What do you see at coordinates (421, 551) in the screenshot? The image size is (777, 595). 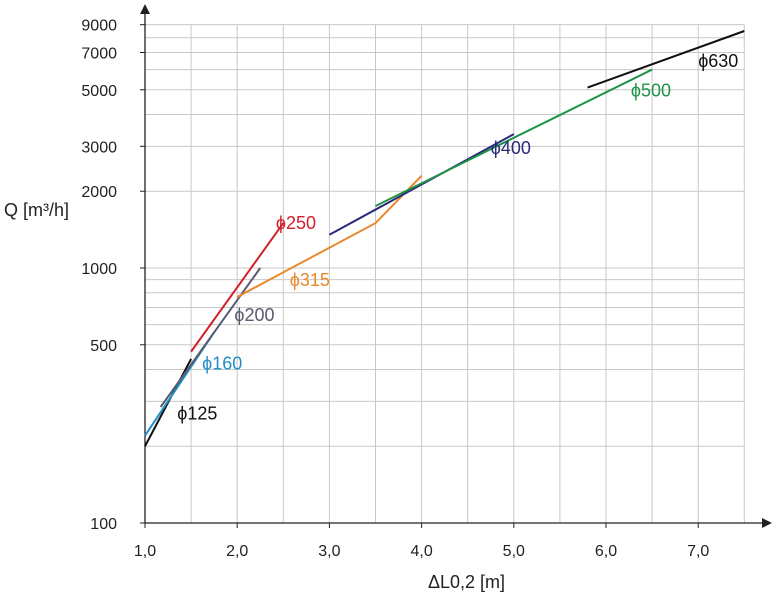 I see `x-tick-label: 4,0` at bounding box center [421, 551].